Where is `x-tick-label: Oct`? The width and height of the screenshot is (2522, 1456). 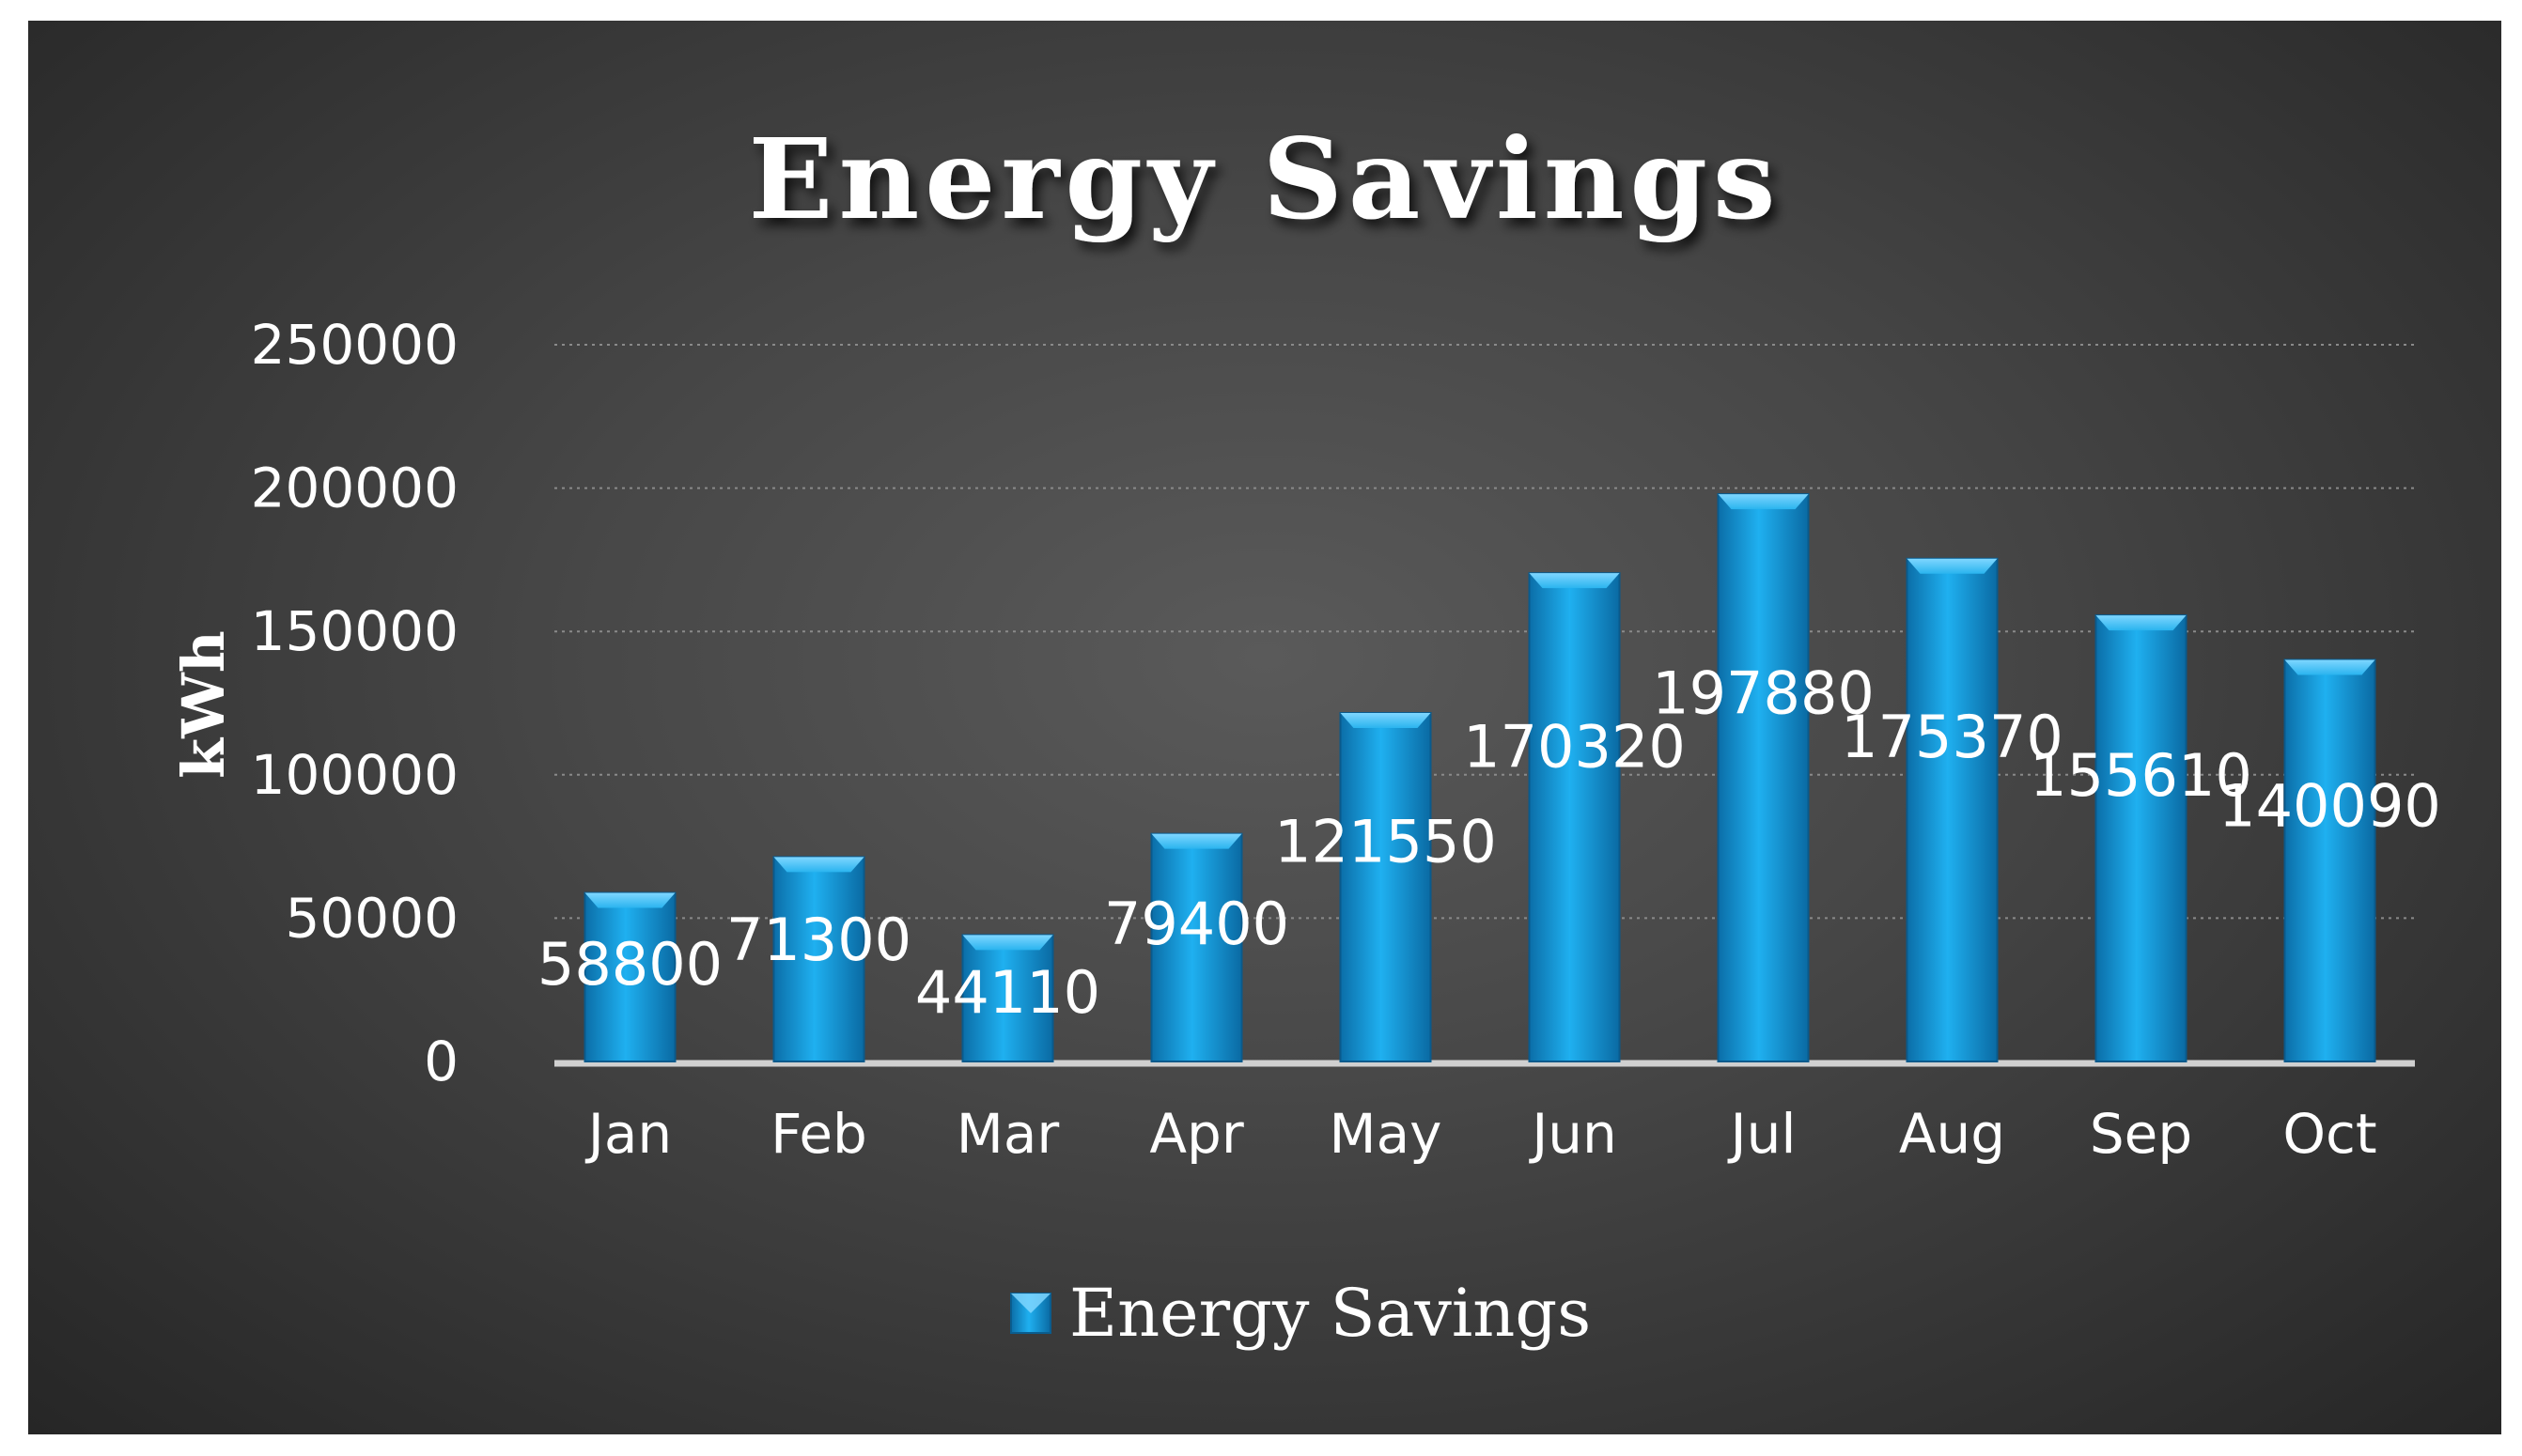 x-tick-label: Oct is located at coordinates (2329, 1134).